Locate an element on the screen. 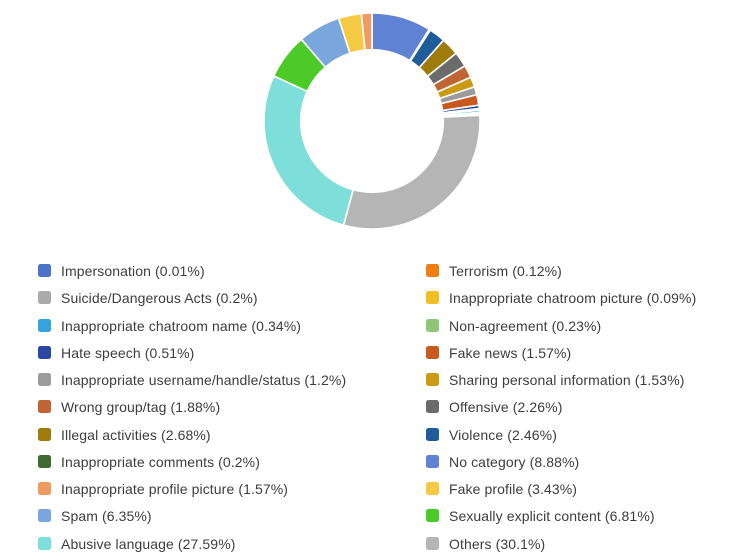 The width and height of the screenshot is (731, 560). legend-label: Sexually explicit content (6.81%) is located at coordinates (552, 516).